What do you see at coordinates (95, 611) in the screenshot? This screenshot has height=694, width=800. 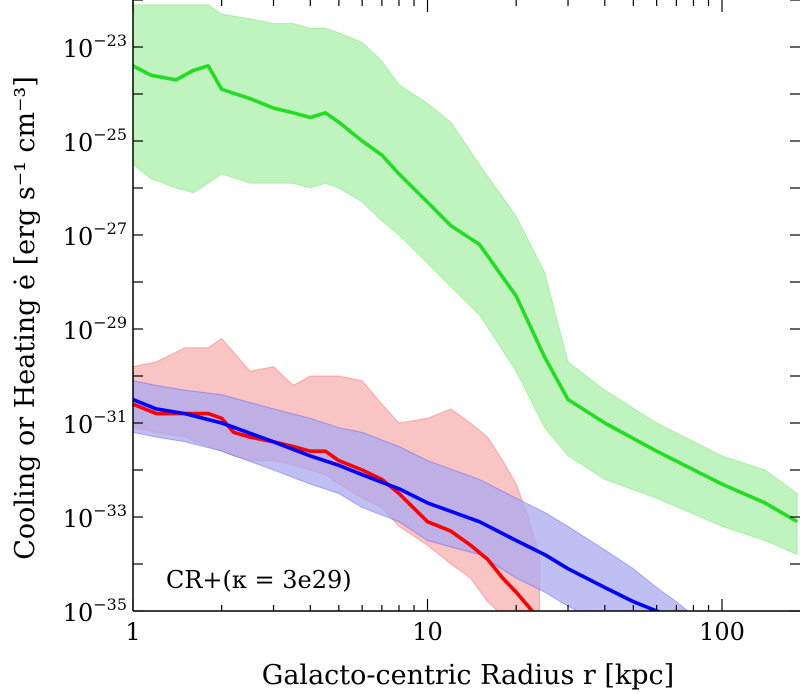 I see `y-tick-label: 10−35` at bounding box center [95, 611].